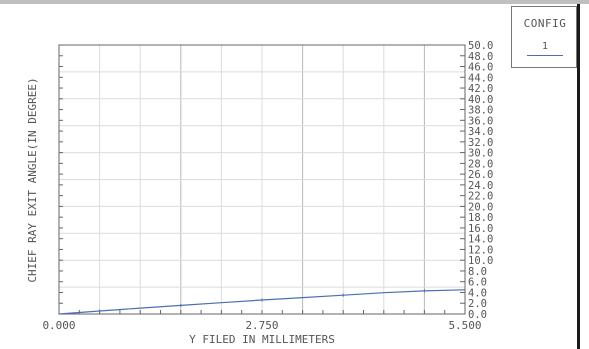 The width and height of the screenshot is (589, 349). I want to click on config-value: 1, so click(545, 46).